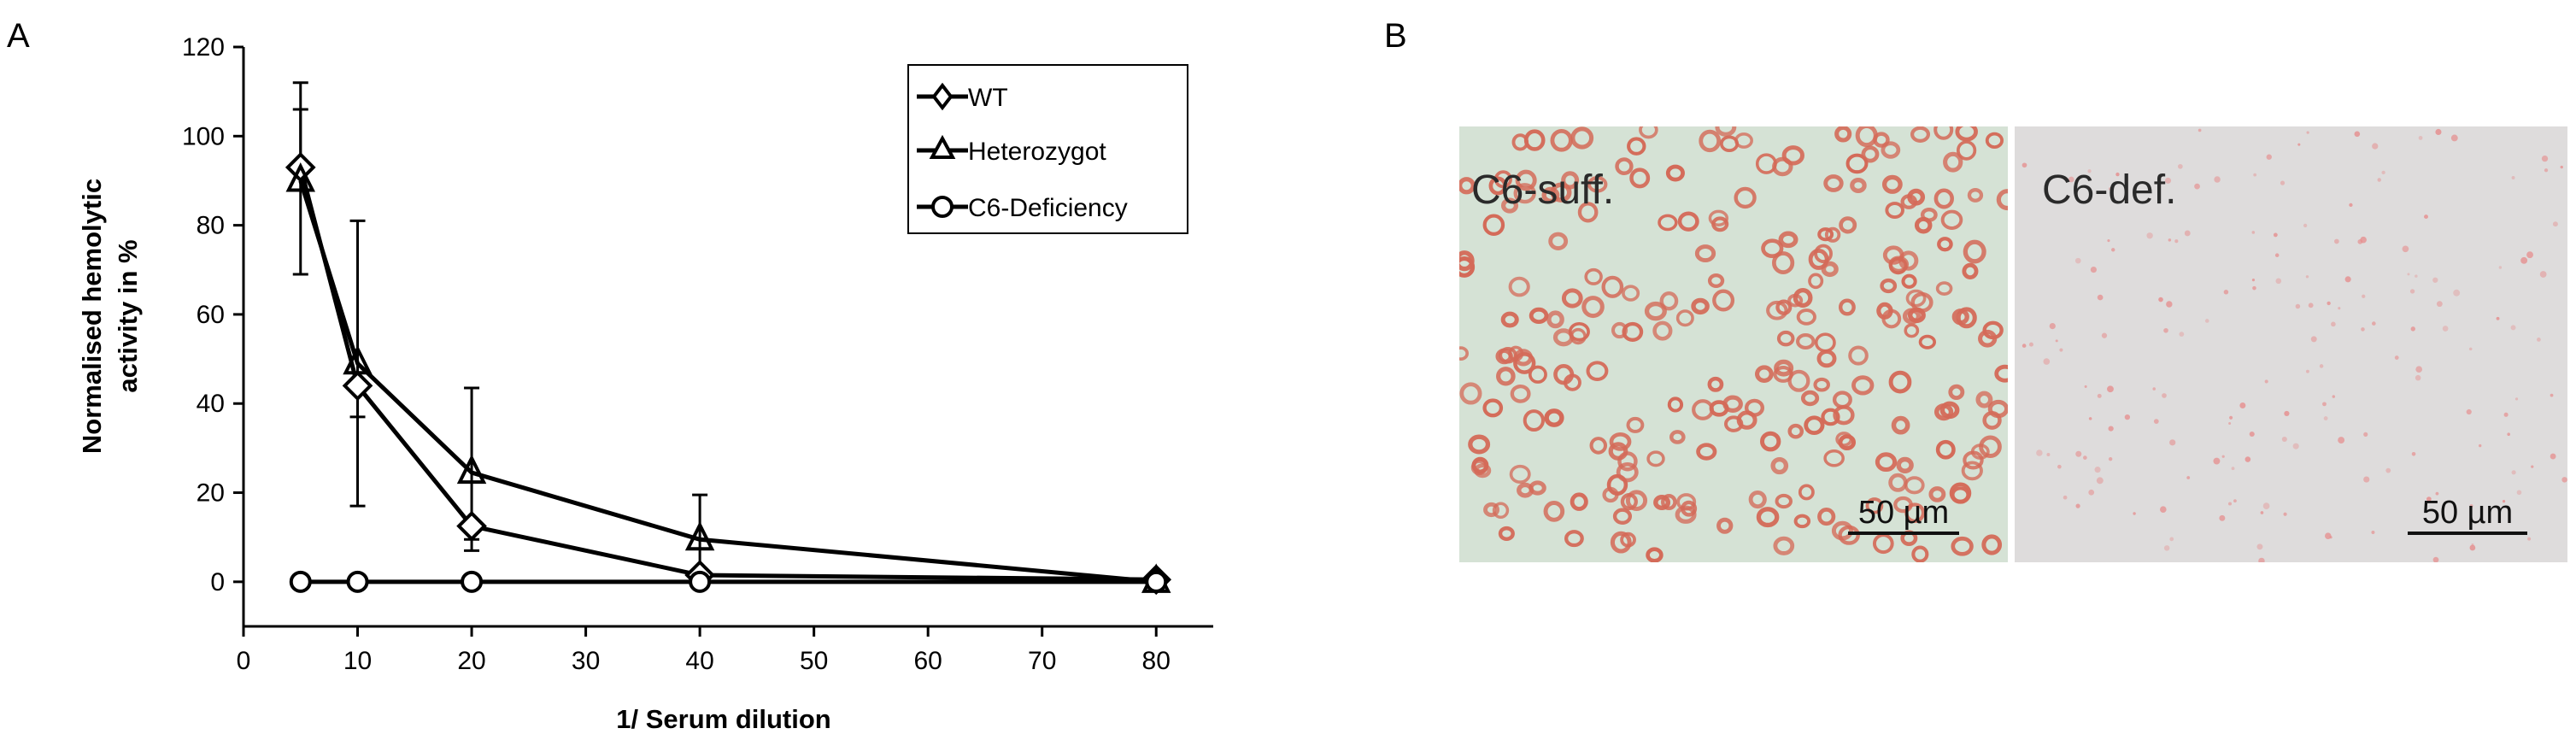 The image size is (2576, 746). Describe the element at coordinates (500, 331) in the screenshot. I see `error-bars` at that location.